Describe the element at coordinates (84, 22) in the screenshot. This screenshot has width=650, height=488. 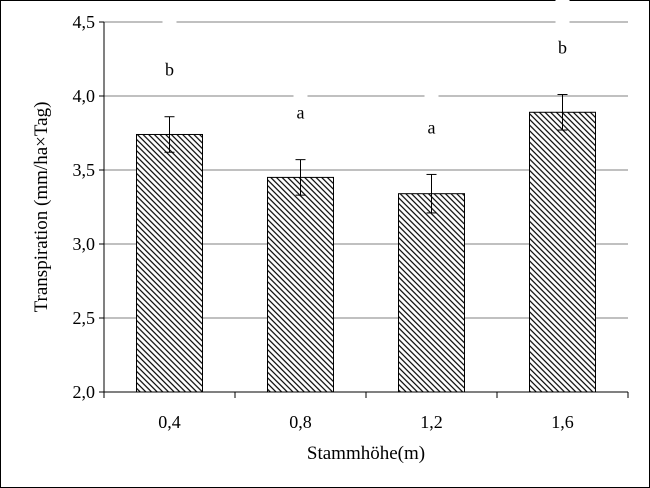
I see `y-tick-label: 4,5` at that location.